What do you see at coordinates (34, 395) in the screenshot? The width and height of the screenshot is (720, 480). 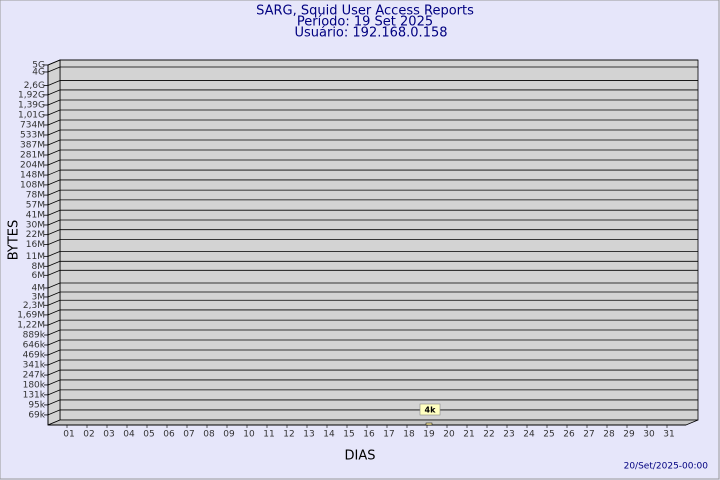 I see `y-tick-label: 131k` at bounding box center [34, 395].